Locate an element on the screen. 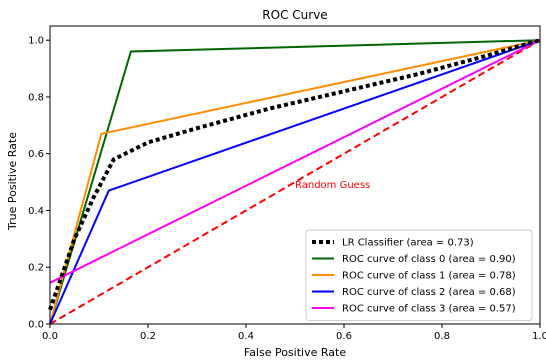 Image resolution: width=546 pixels, height=362 pixels. y-tick-label: 1.0 is located at coordinates (36, 41).